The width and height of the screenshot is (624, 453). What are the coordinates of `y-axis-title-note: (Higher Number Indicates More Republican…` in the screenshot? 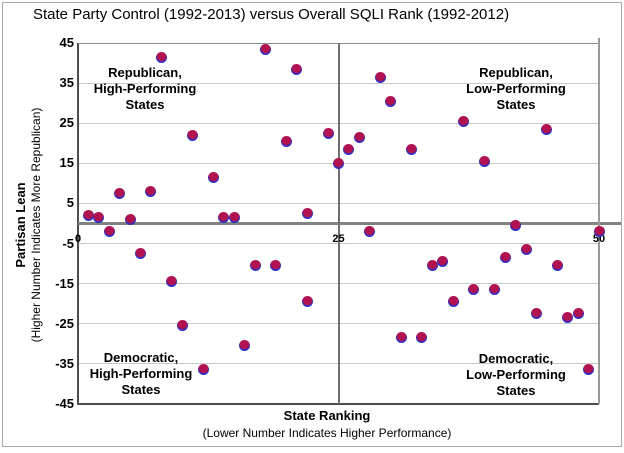 It's located at (36, 225).